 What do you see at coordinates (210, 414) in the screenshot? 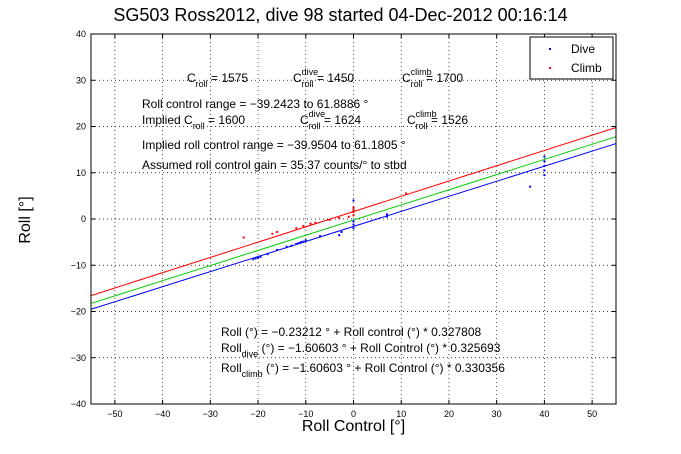
I see `x-tick-label: −30` at bounding box center [210, 414].